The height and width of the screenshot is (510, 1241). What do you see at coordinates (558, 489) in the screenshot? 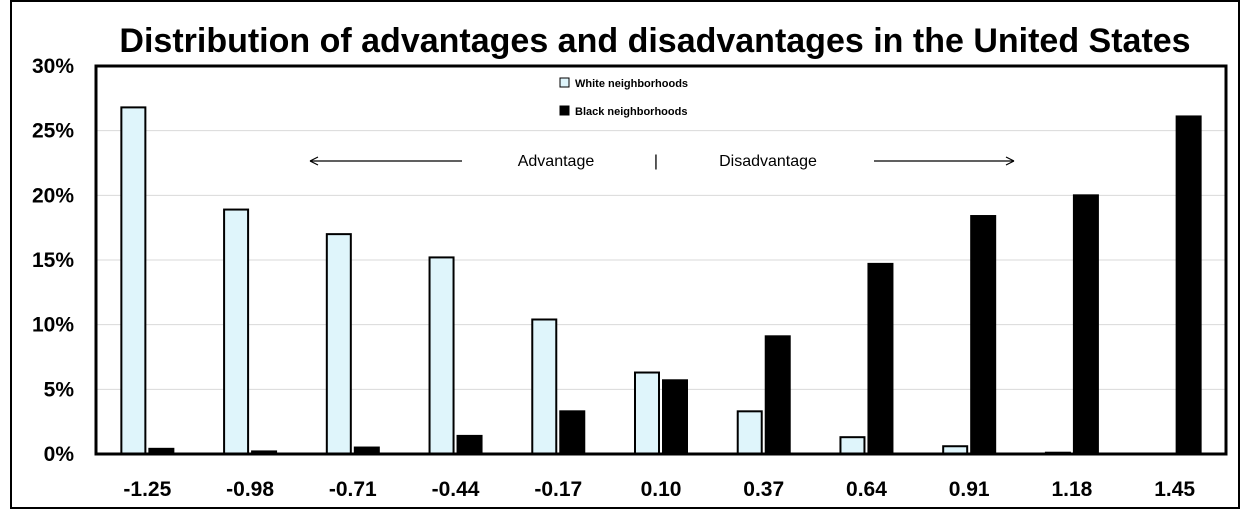
I see `x-tick-label: -0.17` at bounding box center [558, 489].